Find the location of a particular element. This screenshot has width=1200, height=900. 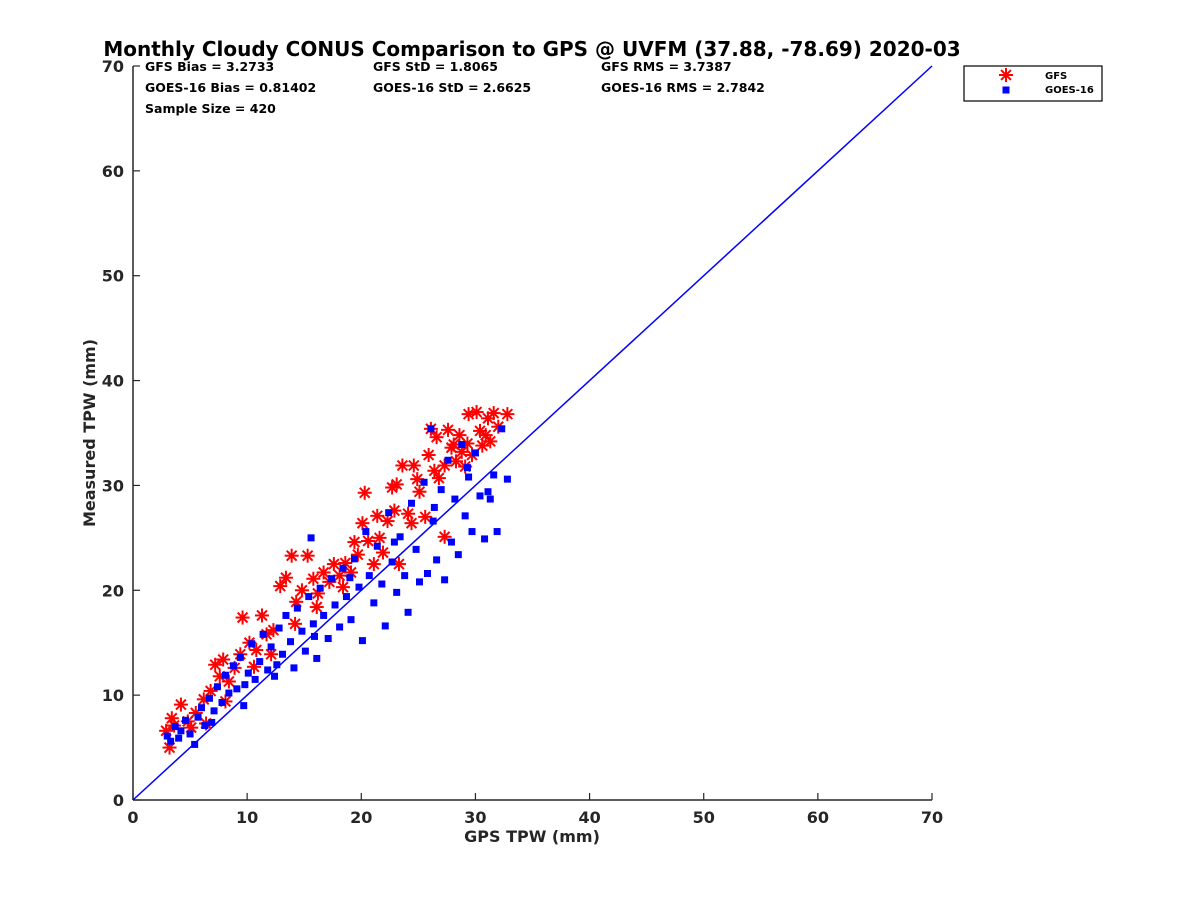

x-tick-label: 0 is located at coordinates (132, 817).